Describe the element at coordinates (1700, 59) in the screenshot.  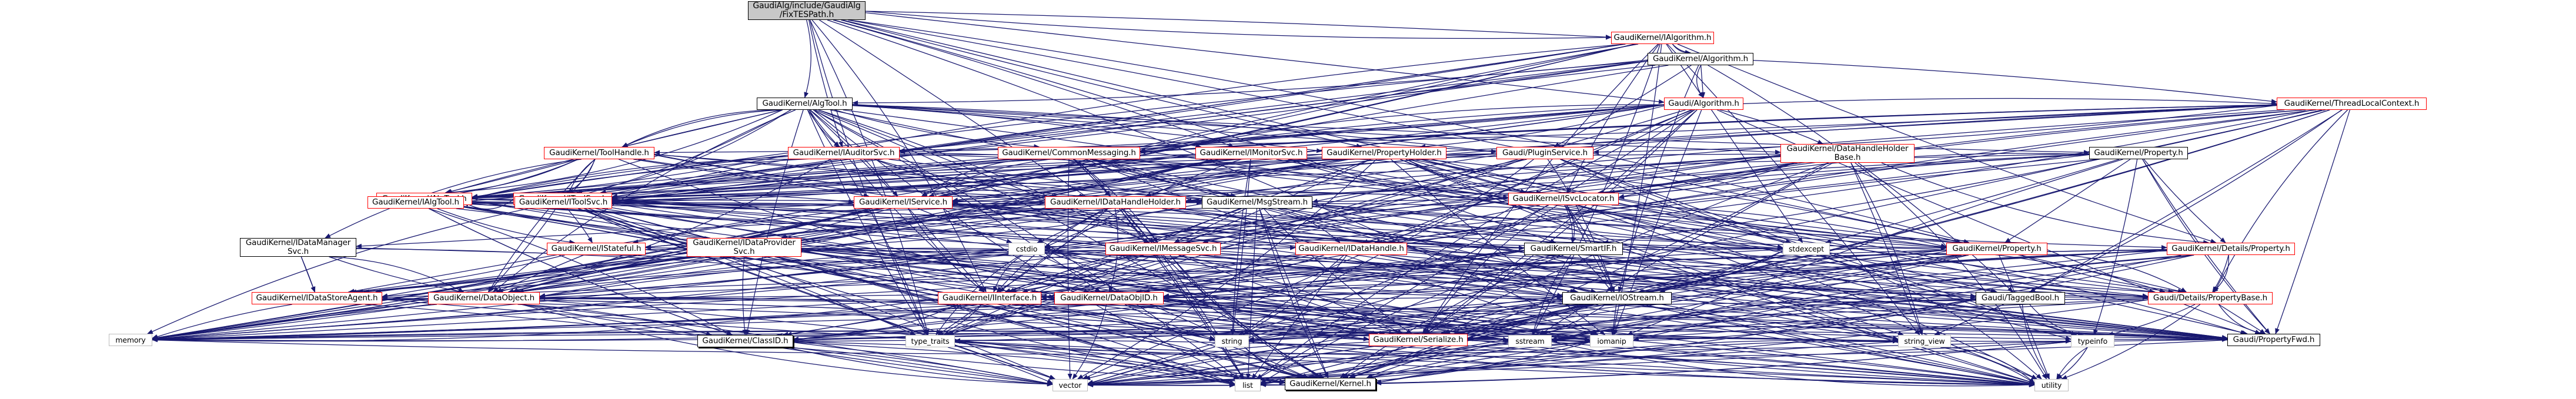
I see `graph-node-gkalgorithm: GaudiKernel/Algorithm.h` at that location.